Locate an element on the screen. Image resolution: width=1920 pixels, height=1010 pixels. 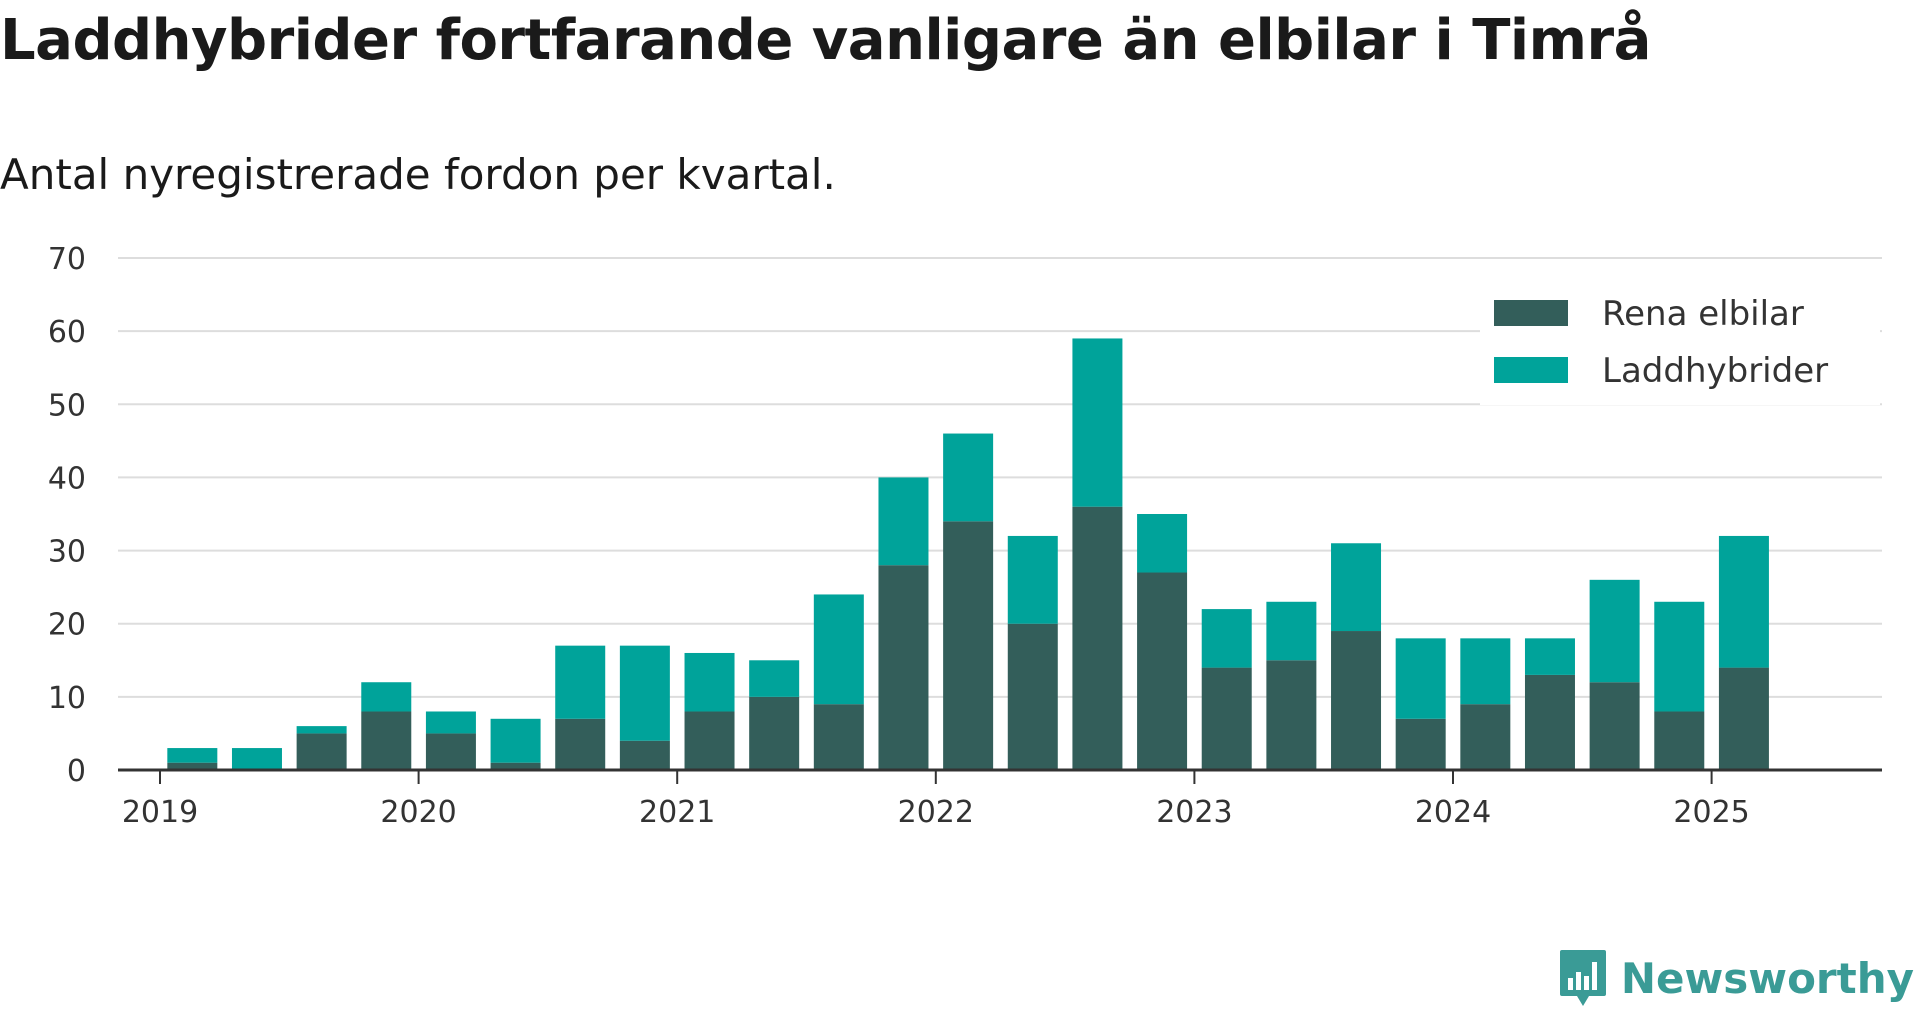
y-tick-label: 60 is located at coordinates (67, 332).